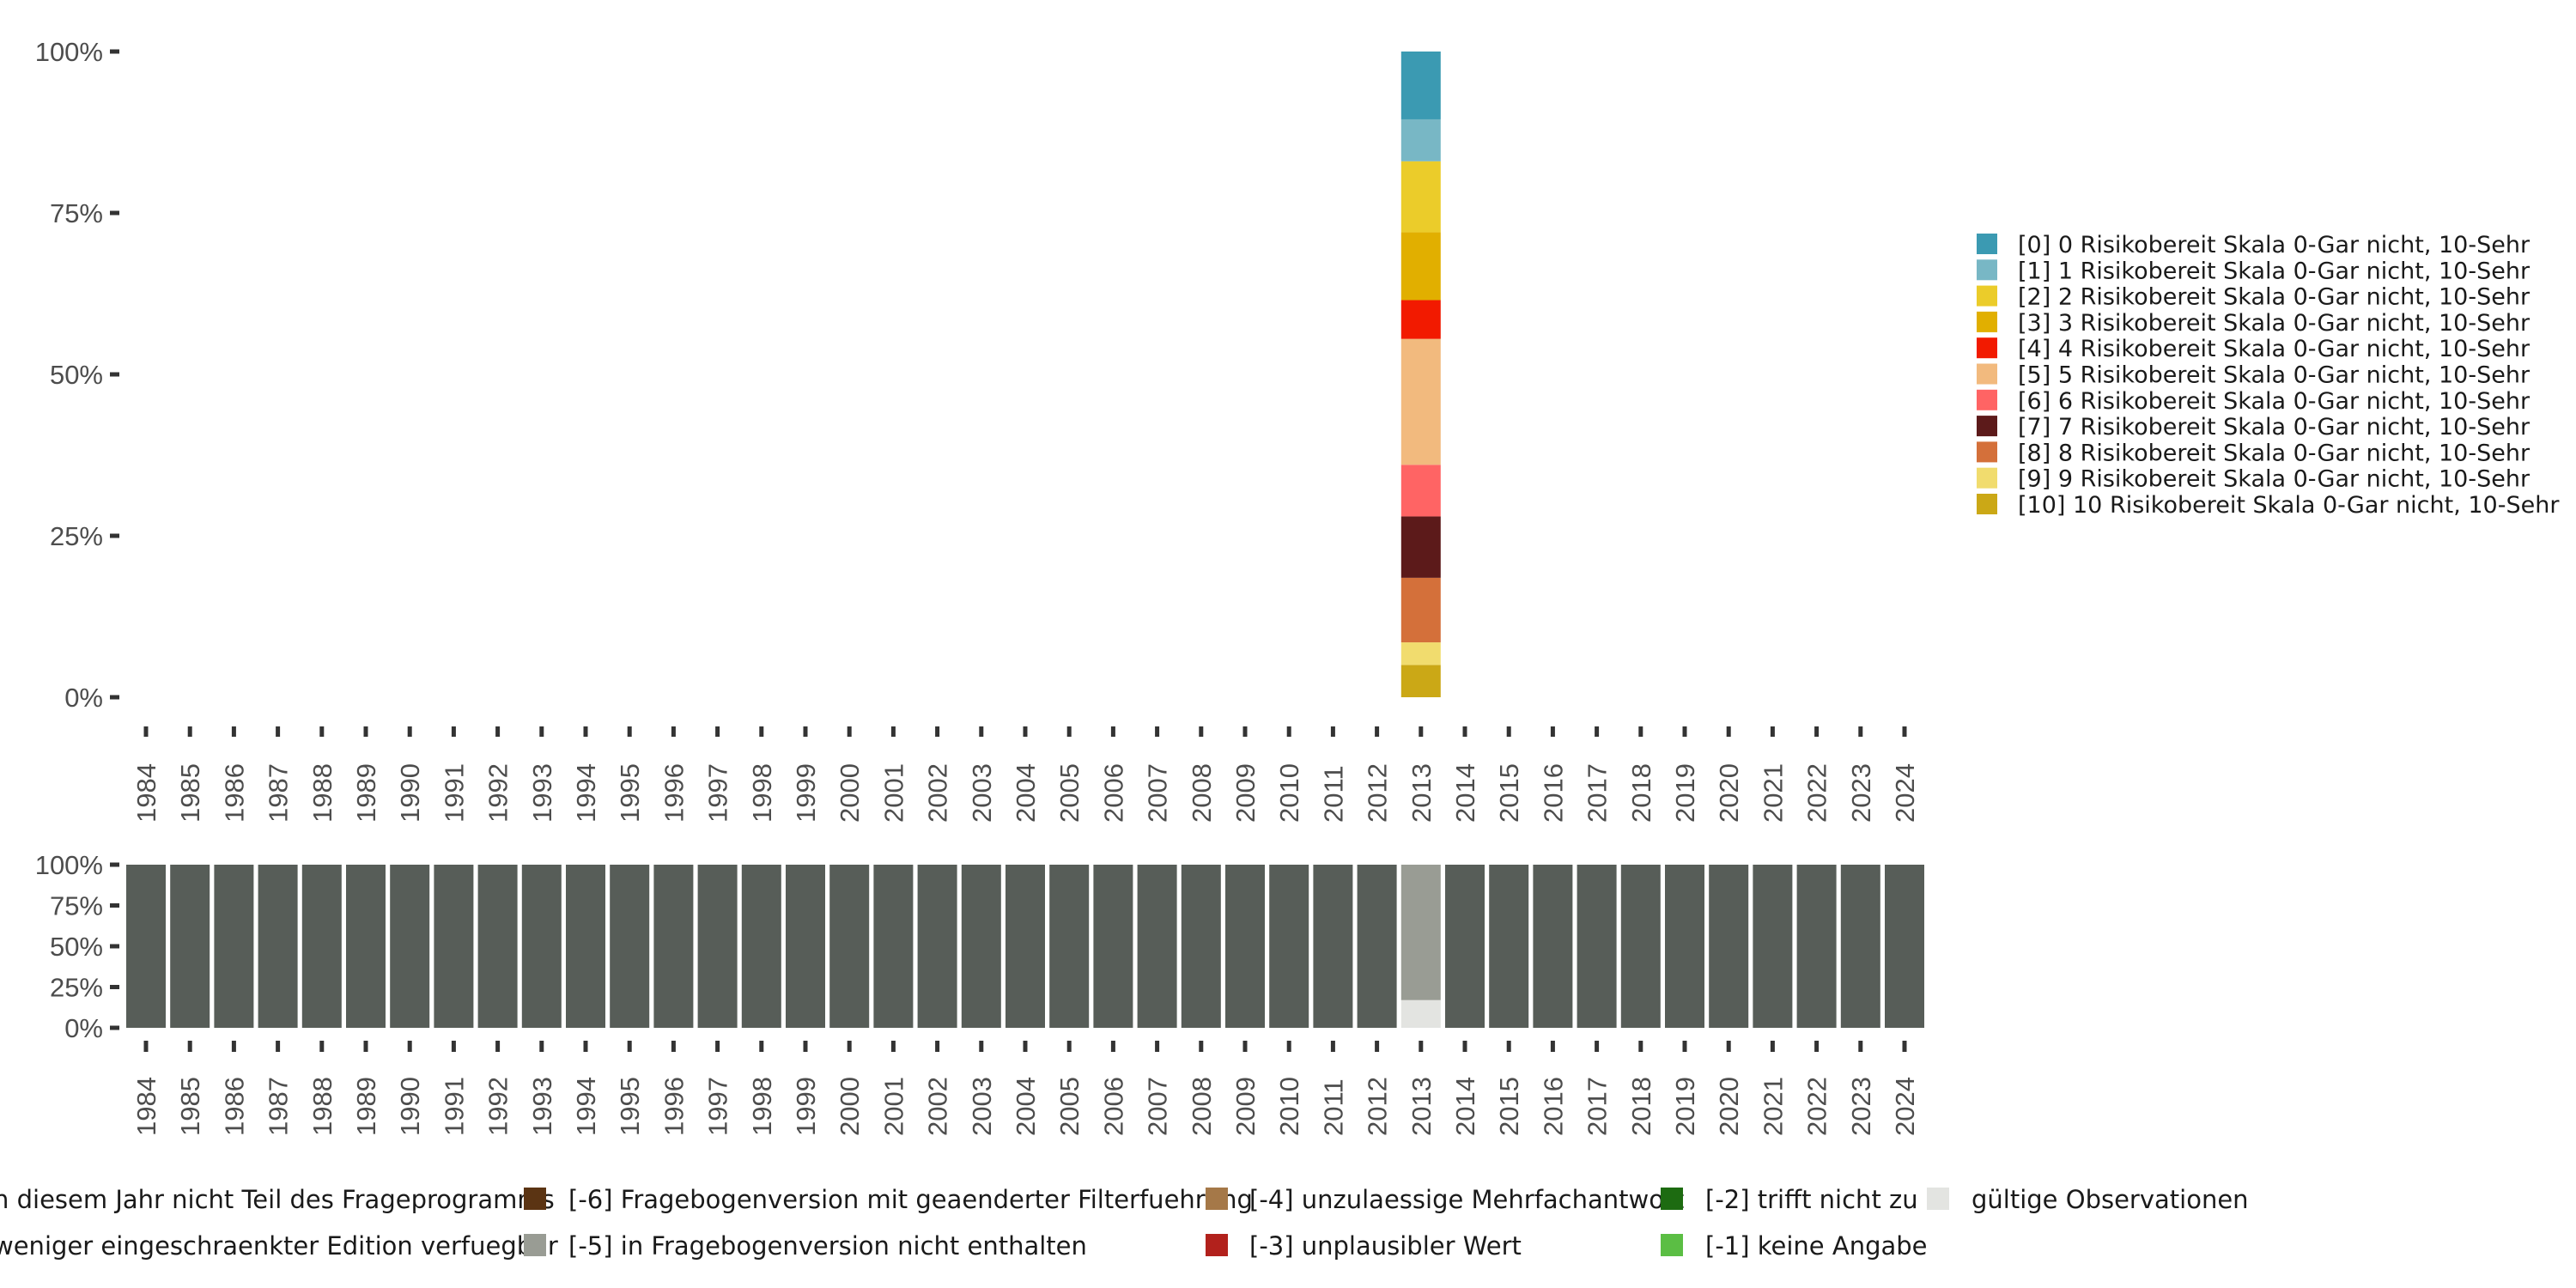 The height and width of the screenshot is (1288, 2576). What do you see at coordinates (1905, 793) in the screenshot?
I see `top-x-tick-label: 2024` at bounding box center [1905, 793].